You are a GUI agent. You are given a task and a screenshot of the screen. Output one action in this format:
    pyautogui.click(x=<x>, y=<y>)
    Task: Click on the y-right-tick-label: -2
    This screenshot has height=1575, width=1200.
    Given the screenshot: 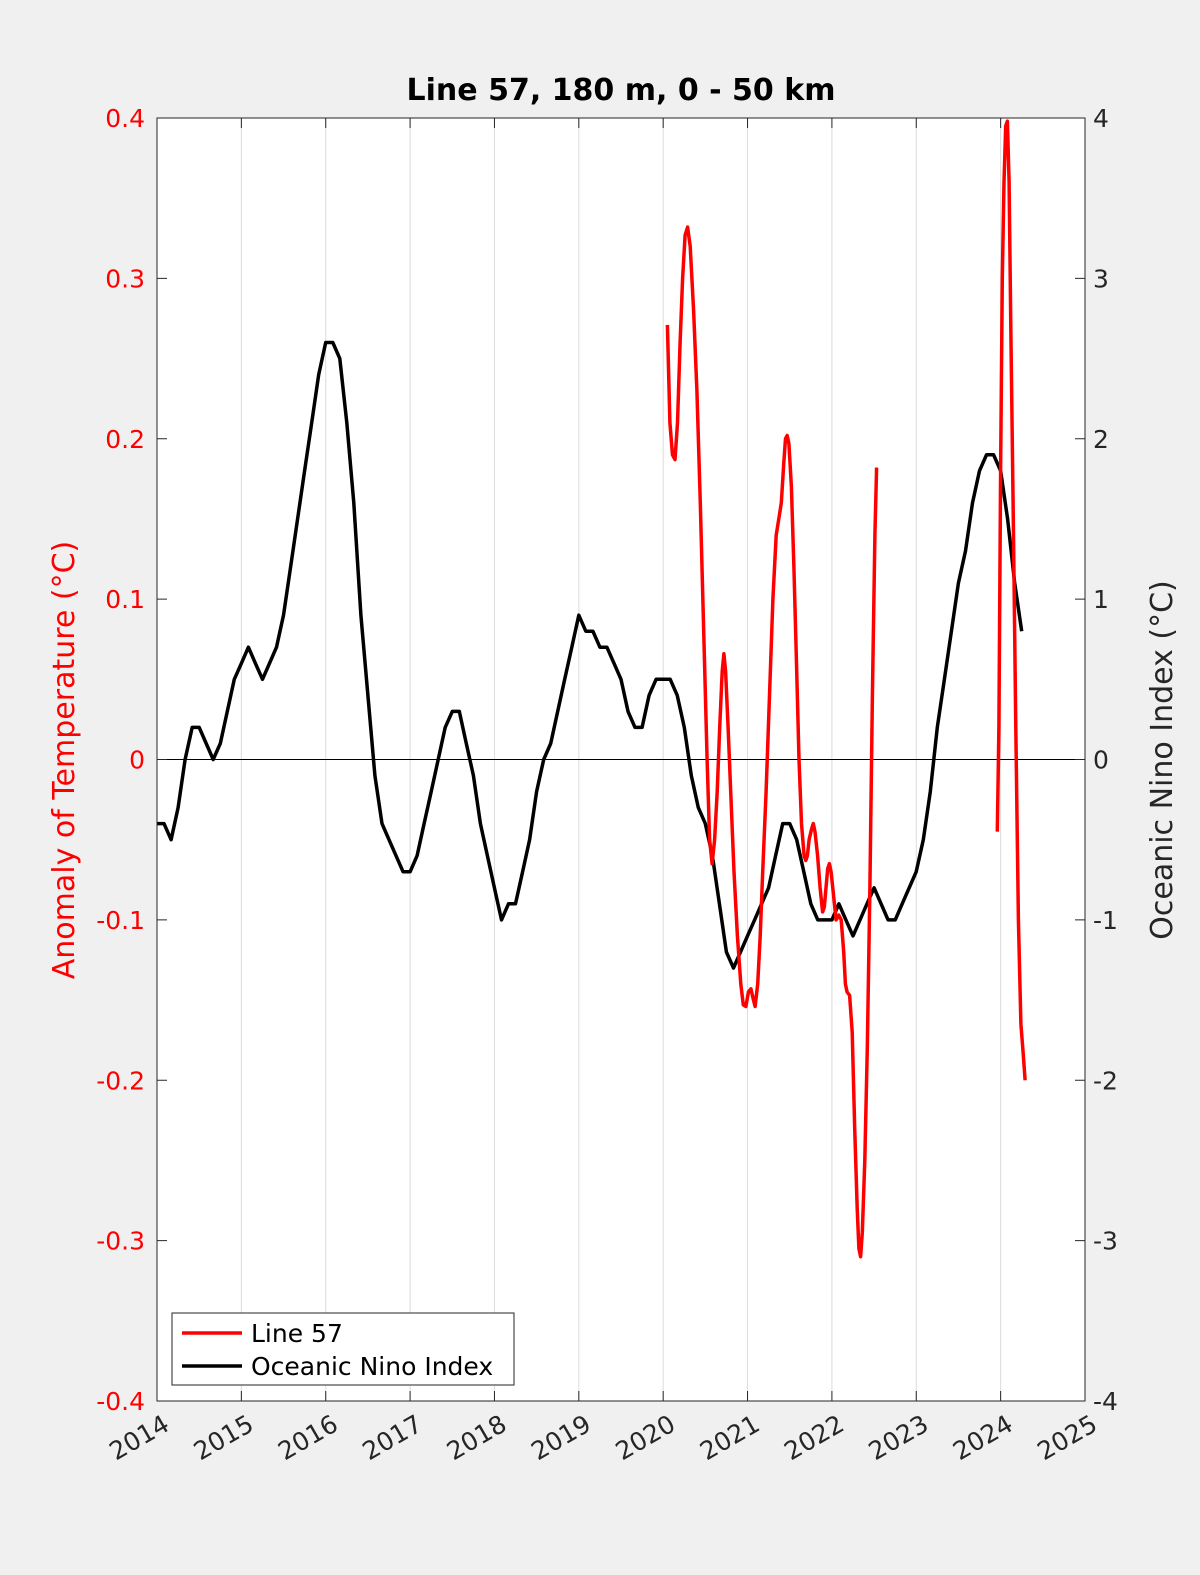 What is the action you would take?
    pyautogui.click(x=1105, y=1080)
    